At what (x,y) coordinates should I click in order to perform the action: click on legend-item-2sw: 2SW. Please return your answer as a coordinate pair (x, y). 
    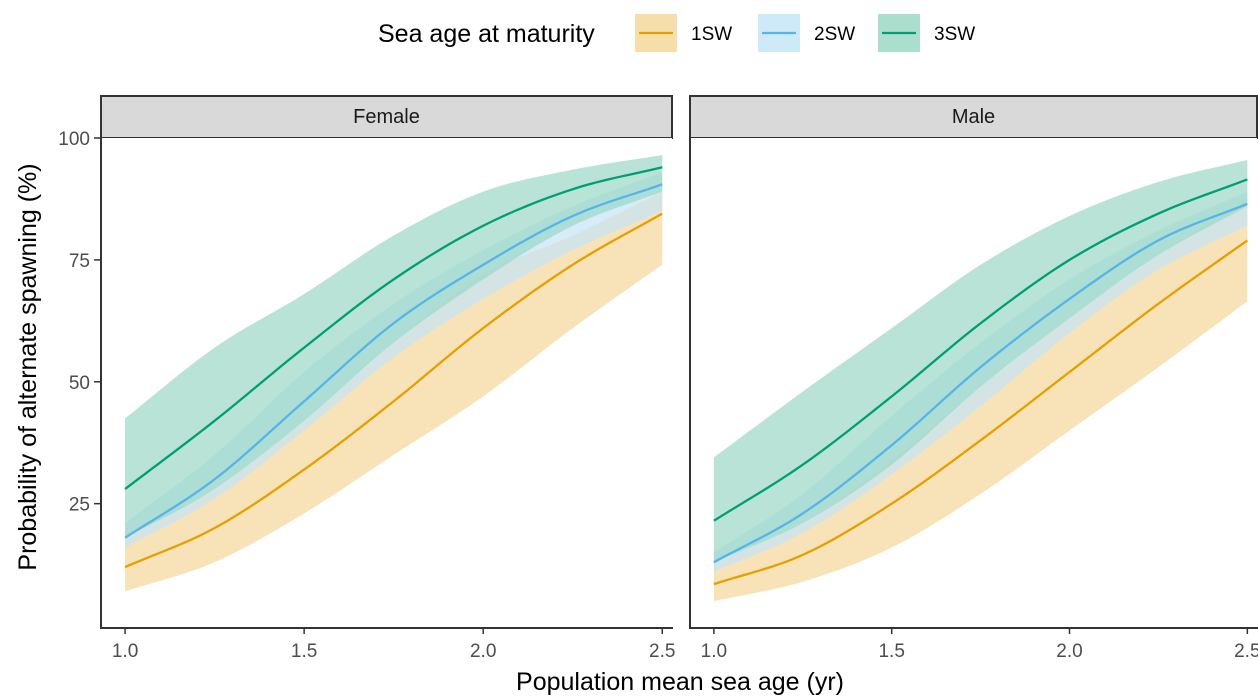
    Looking at the image, I should click on (806, 33).